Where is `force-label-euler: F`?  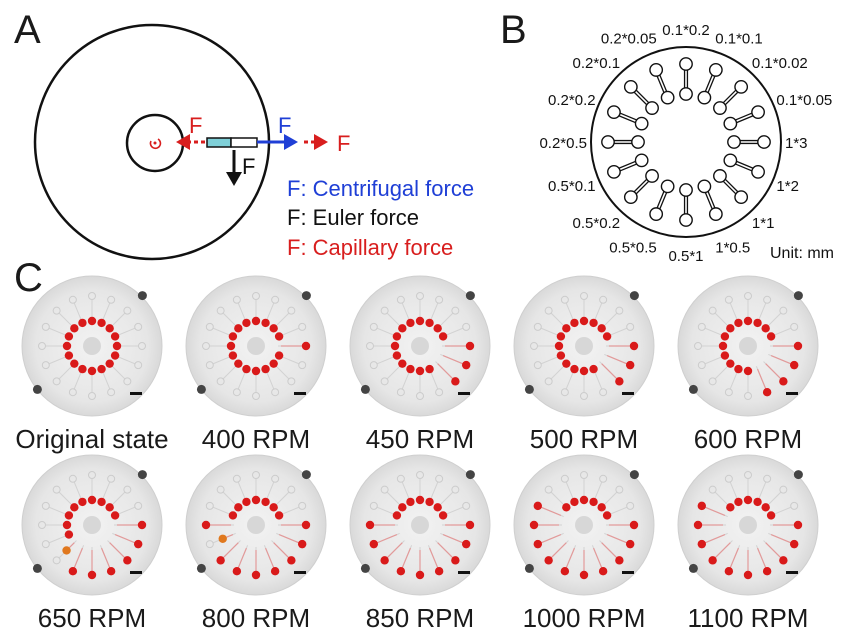 force-label-euler: F is located at coordinates (248, 166).